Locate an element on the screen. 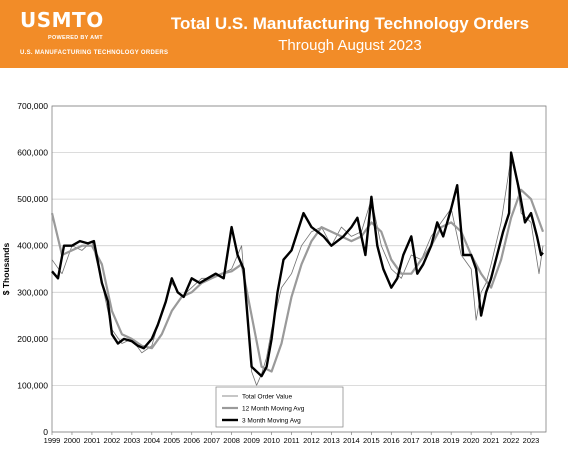 Image resolution: width=568 pixels, height=450 pixels. legend-entry-label: Total Order Value is located at coordinates (267, 397).